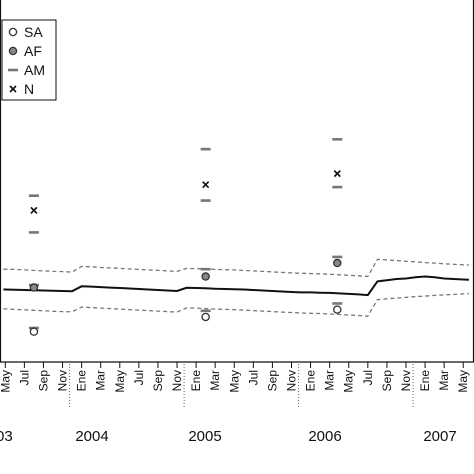 This screenshot has height=474, width=474. What do you see at coordinates (13, 89) in the screenshot?
I see `legend-marker-n` at bounding box center [13, 89].